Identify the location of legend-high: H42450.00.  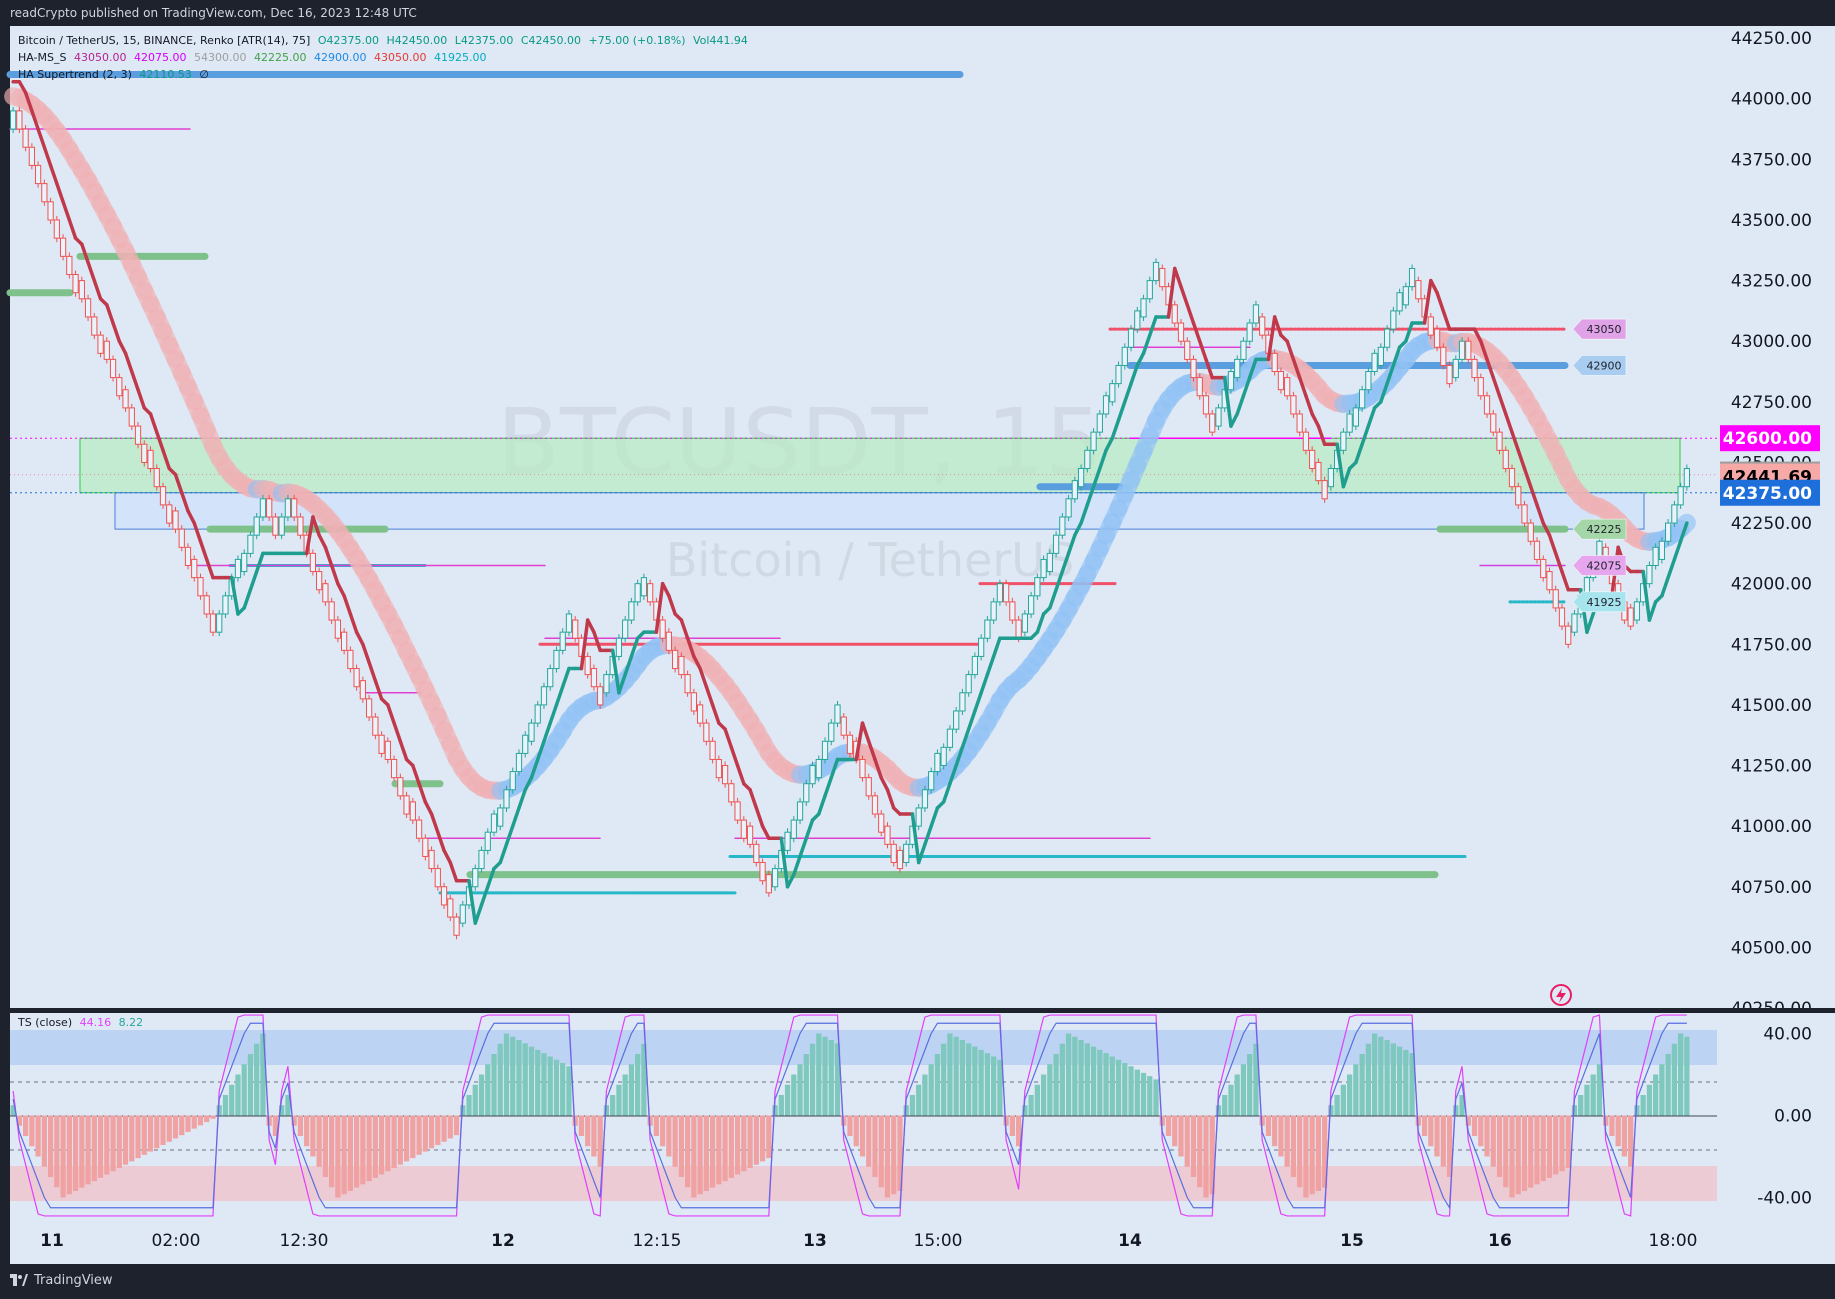
(417, 40).